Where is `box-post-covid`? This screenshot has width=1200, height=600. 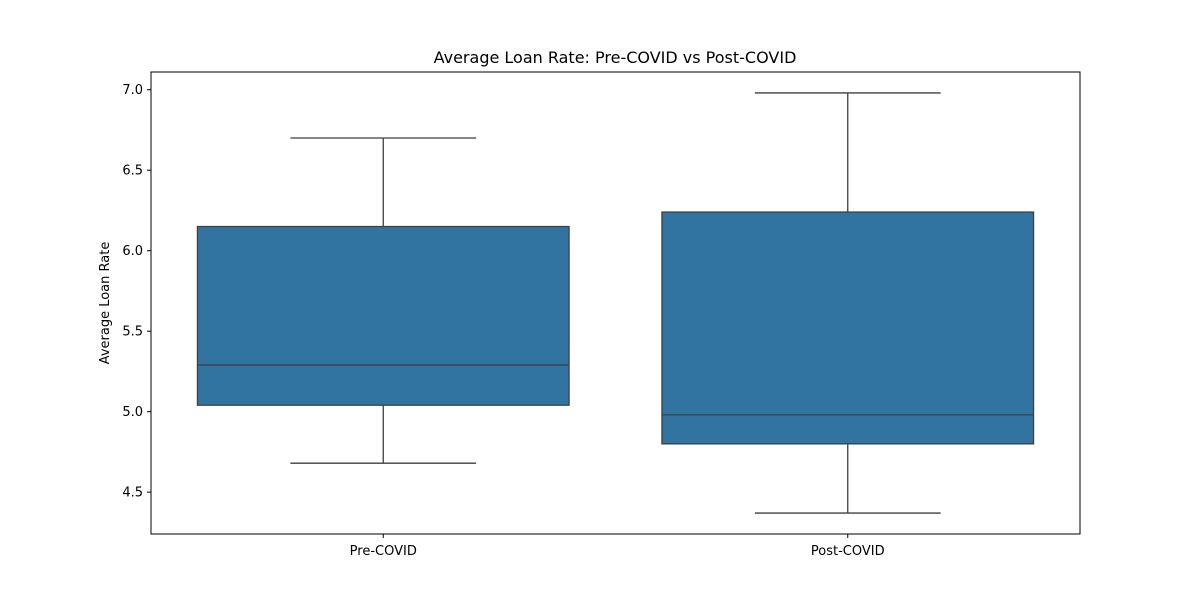
box-post-covid is located at coordinates (848, 328).